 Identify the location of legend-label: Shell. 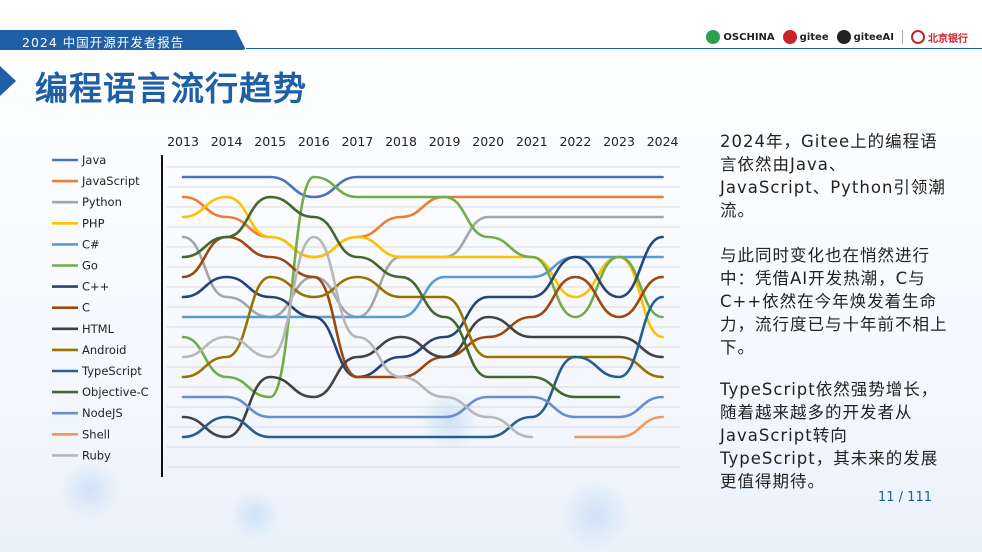
(96, 434).